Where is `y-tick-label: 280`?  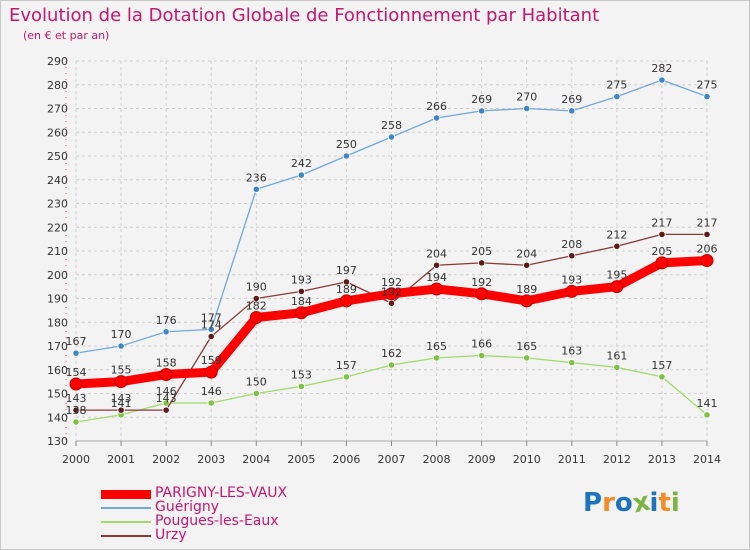
y-tick-label: 280 is located at coordinates (57, 85).